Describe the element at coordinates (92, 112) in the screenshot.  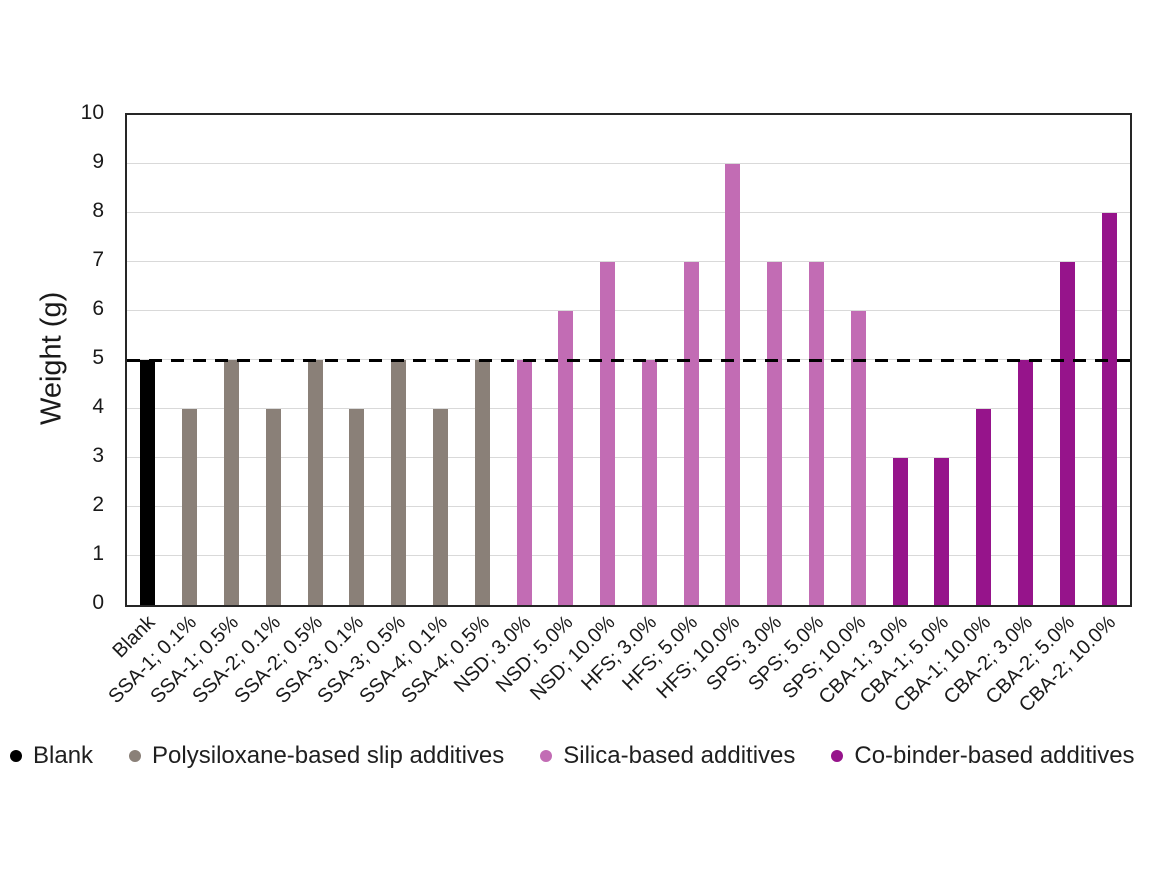
I see `y-tick-label: 10` at that location.